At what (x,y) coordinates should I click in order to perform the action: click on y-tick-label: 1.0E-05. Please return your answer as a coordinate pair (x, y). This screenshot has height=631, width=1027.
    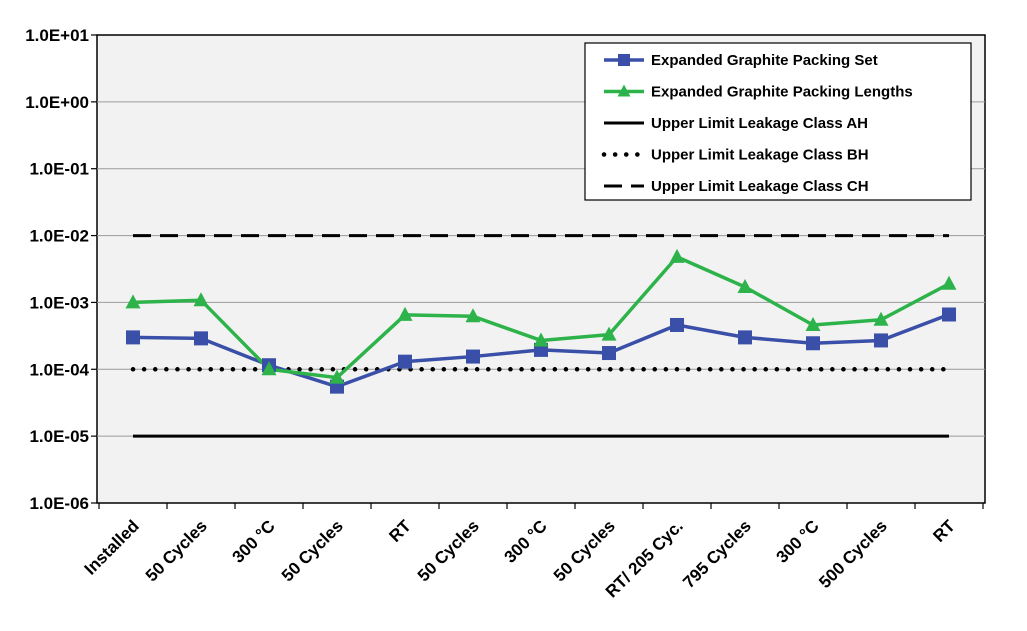
    Looking at the image, I should click on (59, 436).